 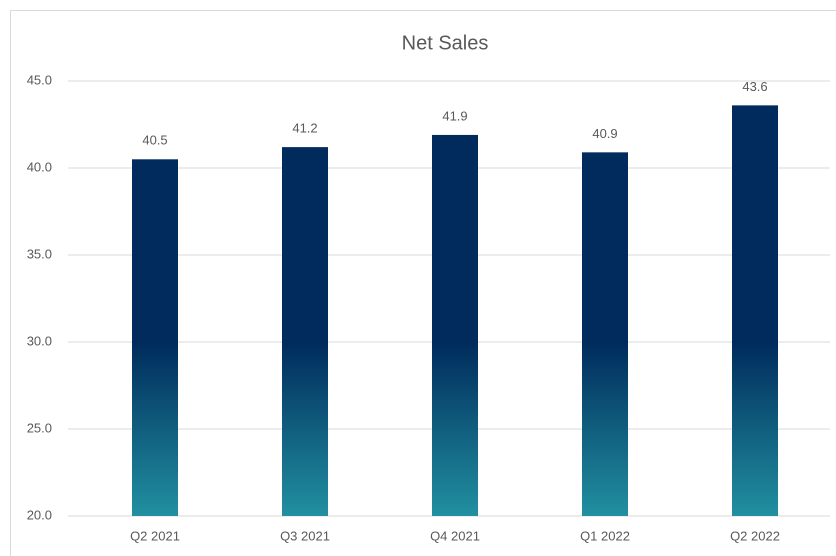 I want to click on x-tick-label: Q4 2021, so click(x=455, y=535).